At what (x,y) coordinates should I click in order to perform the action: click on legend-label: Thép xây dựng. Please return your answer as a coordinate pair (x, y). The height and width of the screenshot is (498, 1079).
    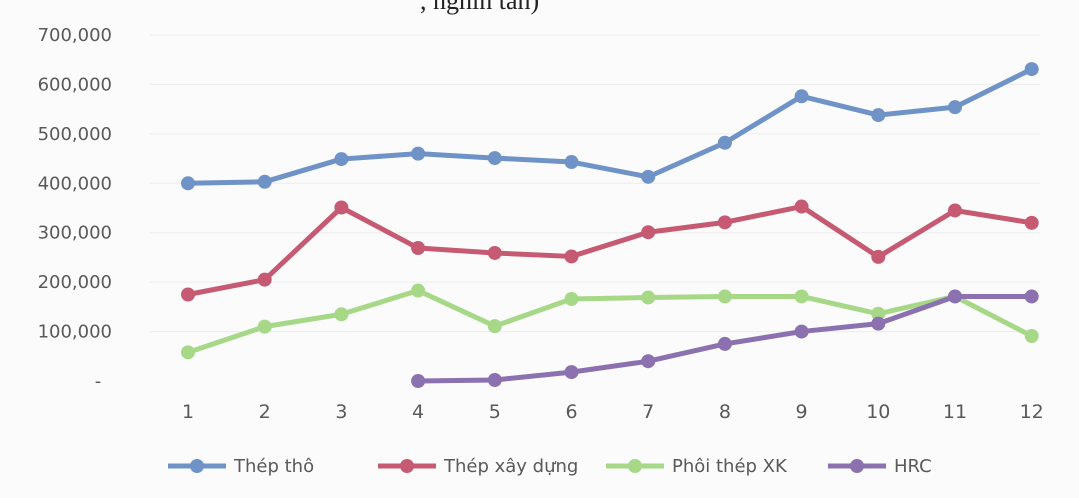
    Looking at the image, I should click on (510, 466).